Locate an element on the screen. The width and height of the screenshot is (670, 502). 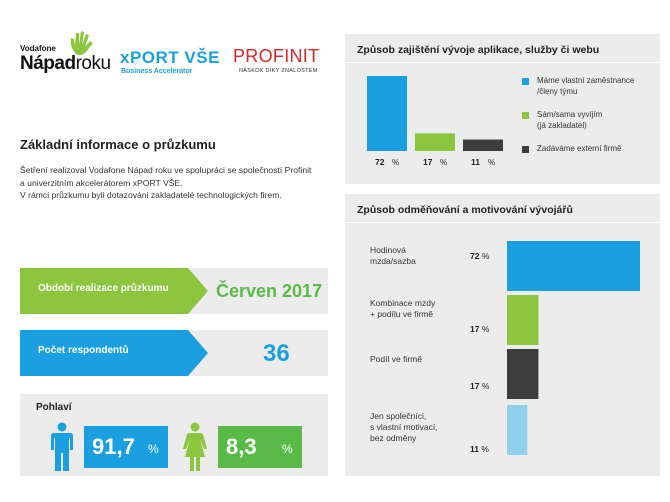
chart1-divider is located at coordinates (502, 62).